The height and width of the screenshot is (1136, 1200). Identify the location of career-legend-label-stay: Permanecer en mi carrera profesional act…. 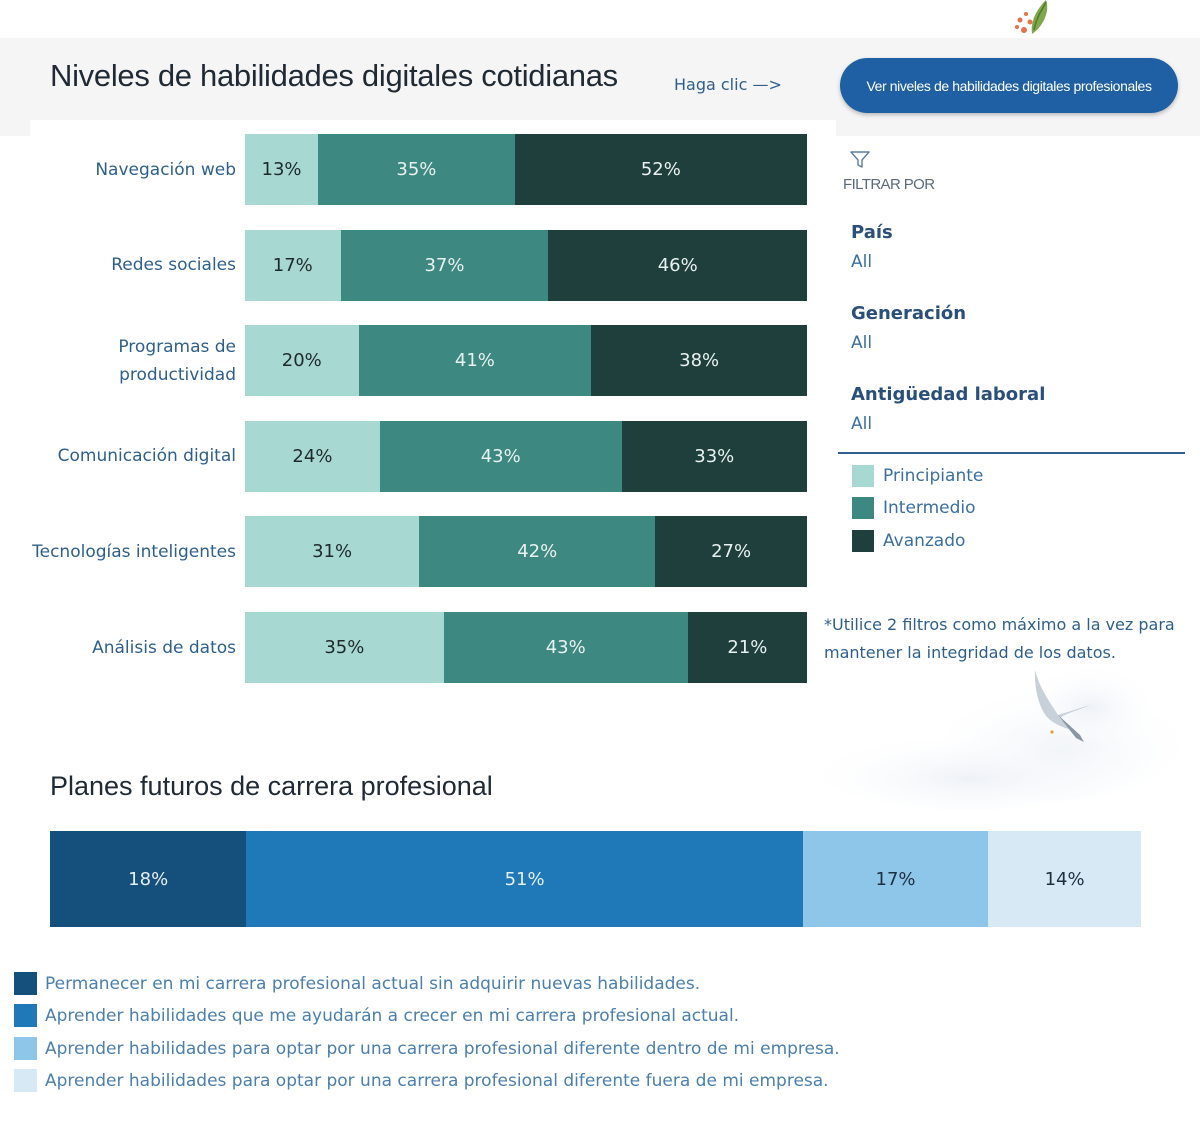
(373, 984).